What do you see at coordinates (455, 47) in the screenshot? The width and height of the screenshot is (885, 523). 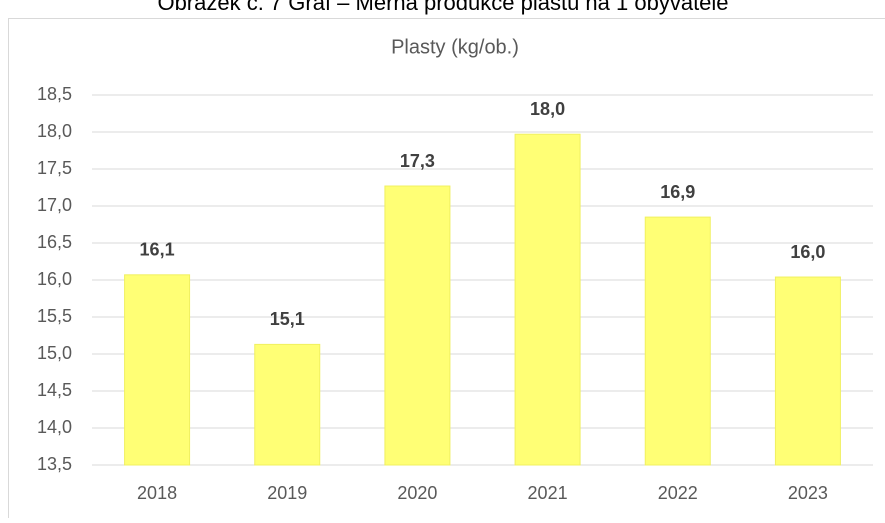 I see `chart-title: Plasty (kg/ob.)` at bounding box center [455, 47].